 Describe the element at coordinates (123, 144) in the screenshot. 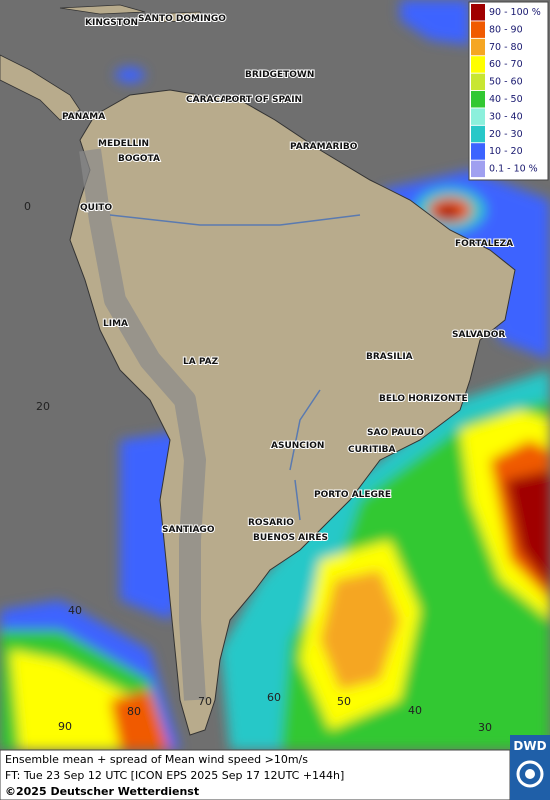

I see `city-label: MEDELLIN` at that location.